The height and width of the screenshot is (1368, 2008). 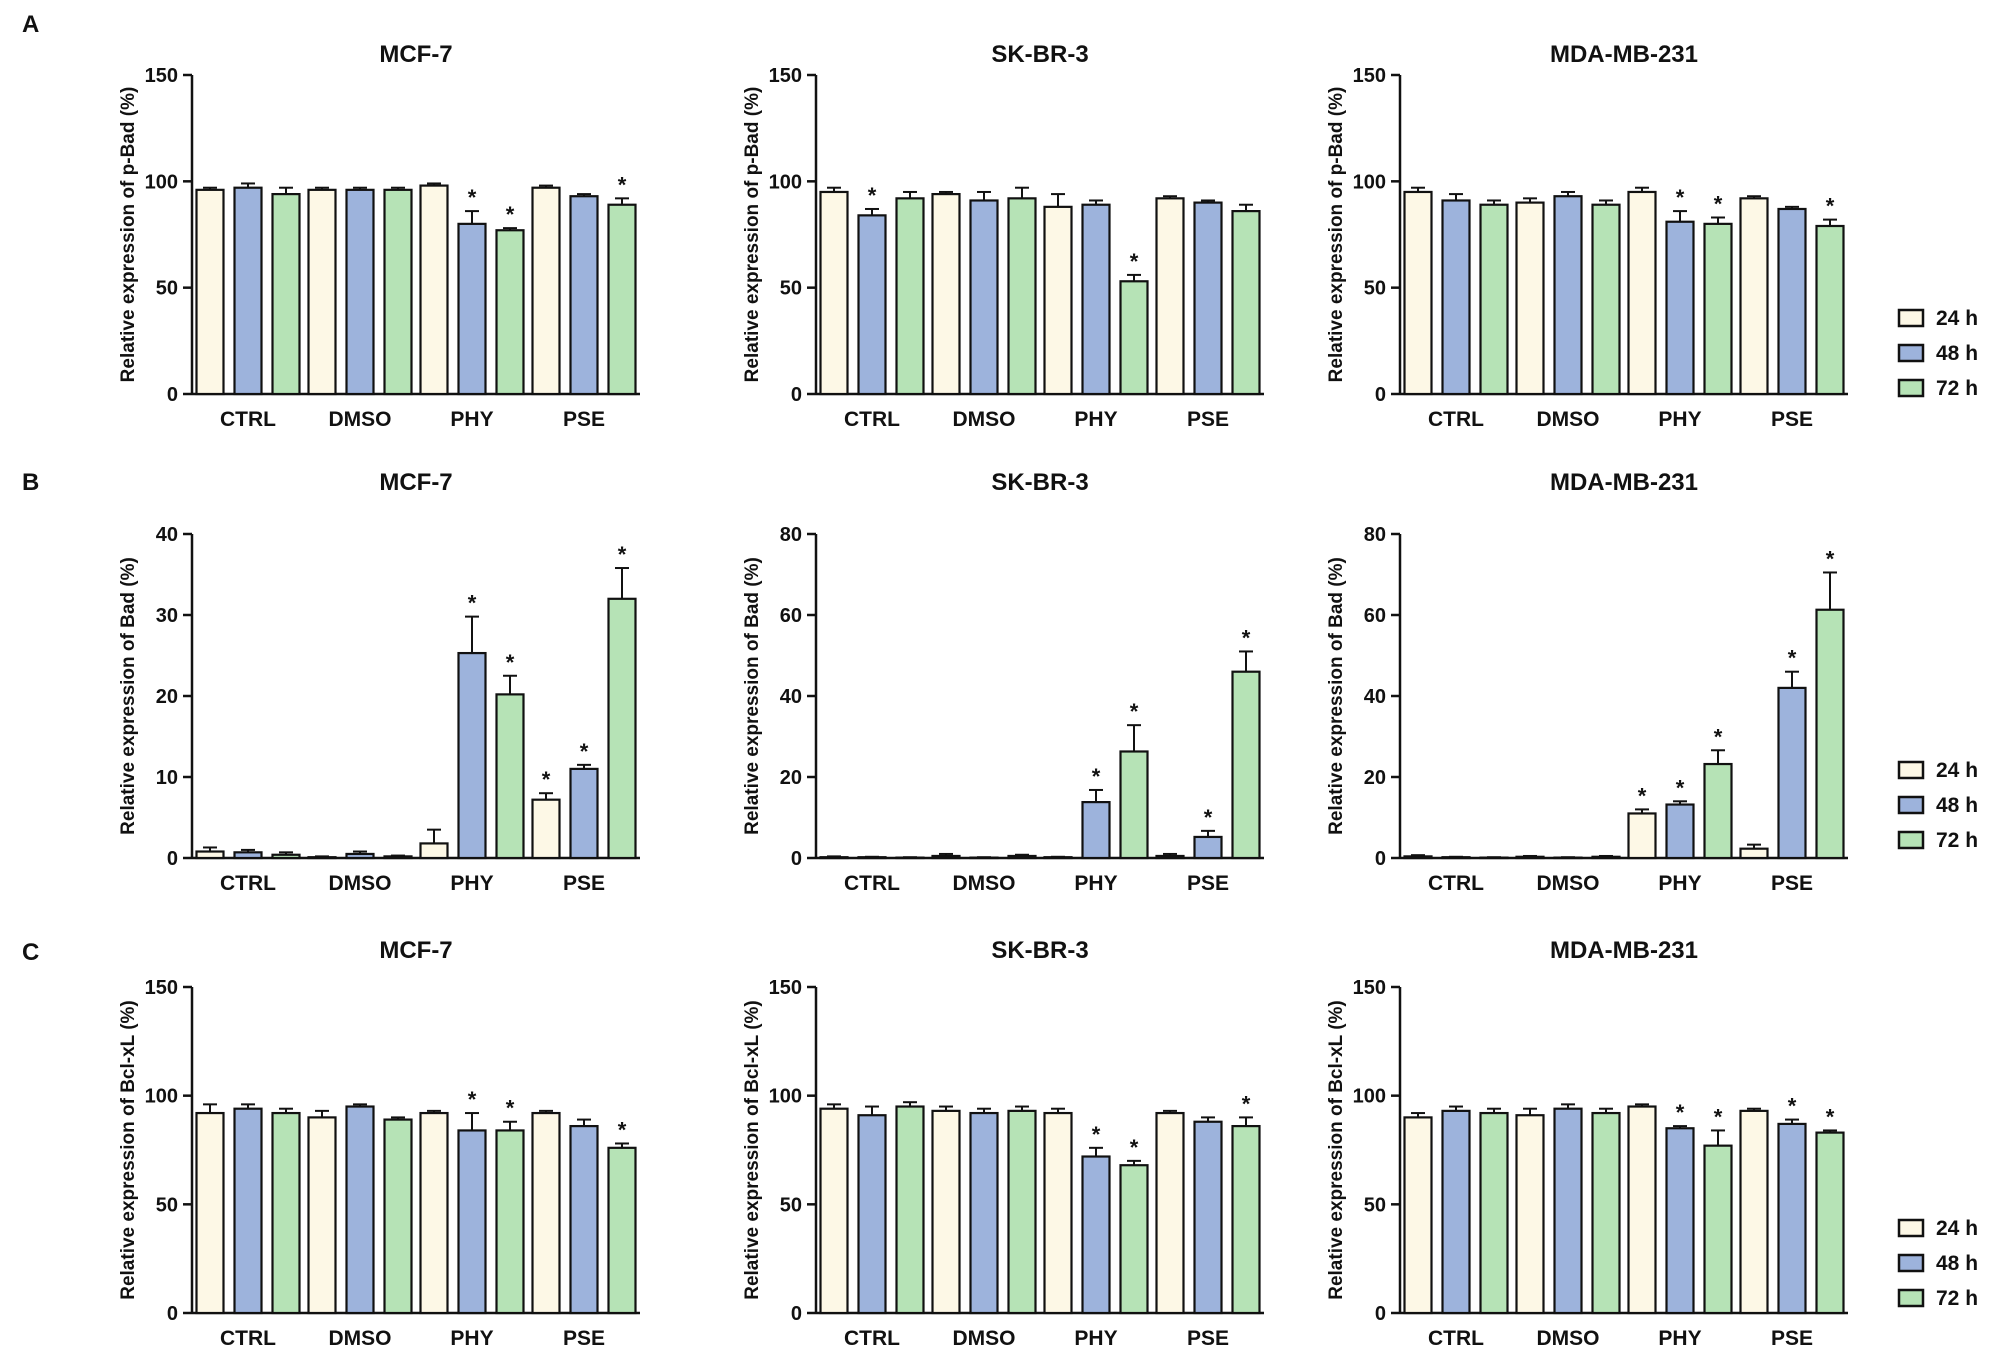 I want to click on legend-c: 24 h 48 h 72 h, so click(x=1937, y=1263).